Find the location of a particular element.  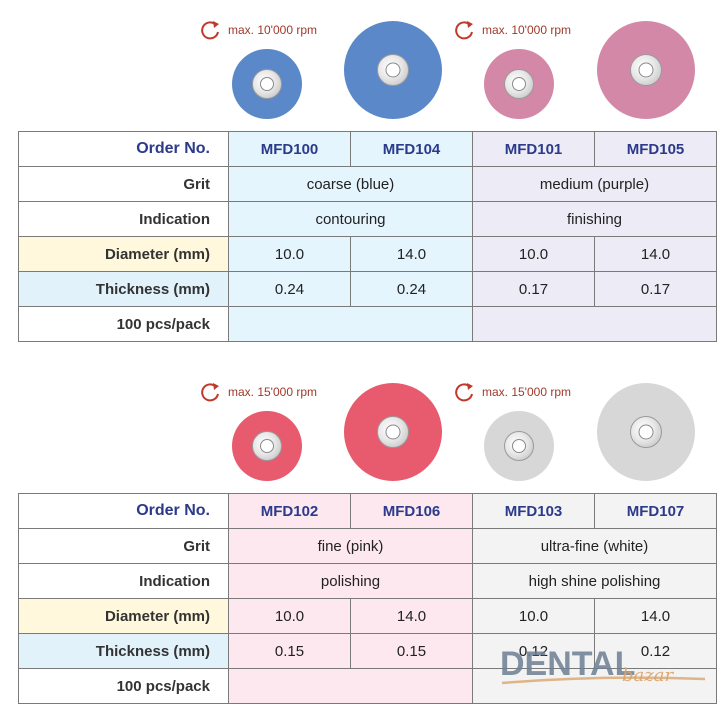

indication-value: polishing is located at coordinates (350, 581).